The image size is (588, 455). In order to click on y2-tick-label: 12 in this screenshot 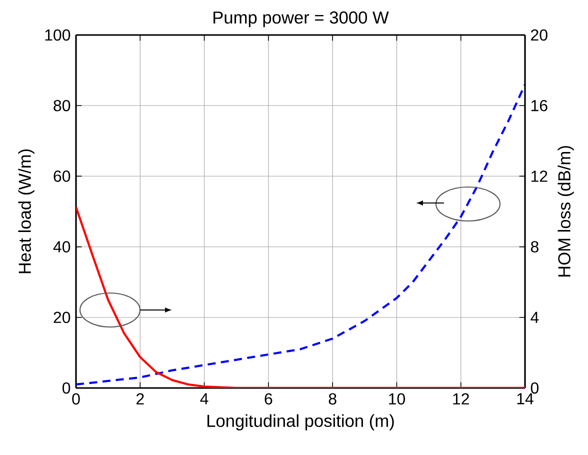, I will do `click(539, 176)`.